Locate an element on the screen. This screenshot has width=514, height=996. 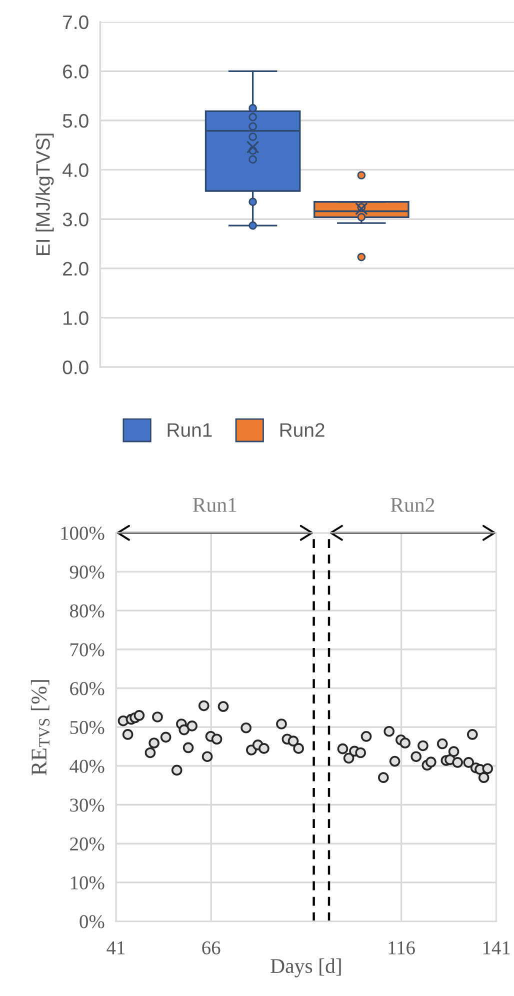
y-tick-label: 4.0 is located at coordinates (75, 170).